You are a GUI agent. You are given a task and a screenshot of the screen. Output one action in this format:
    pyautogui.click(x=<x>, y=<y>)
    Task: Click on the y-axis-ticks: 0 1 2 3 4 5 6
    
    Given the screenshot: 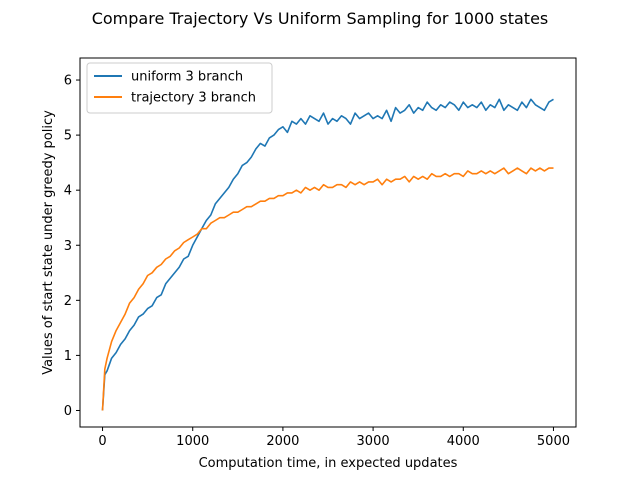 What is the action you would take?
    pyautogui.click(x=72, y=246)
    